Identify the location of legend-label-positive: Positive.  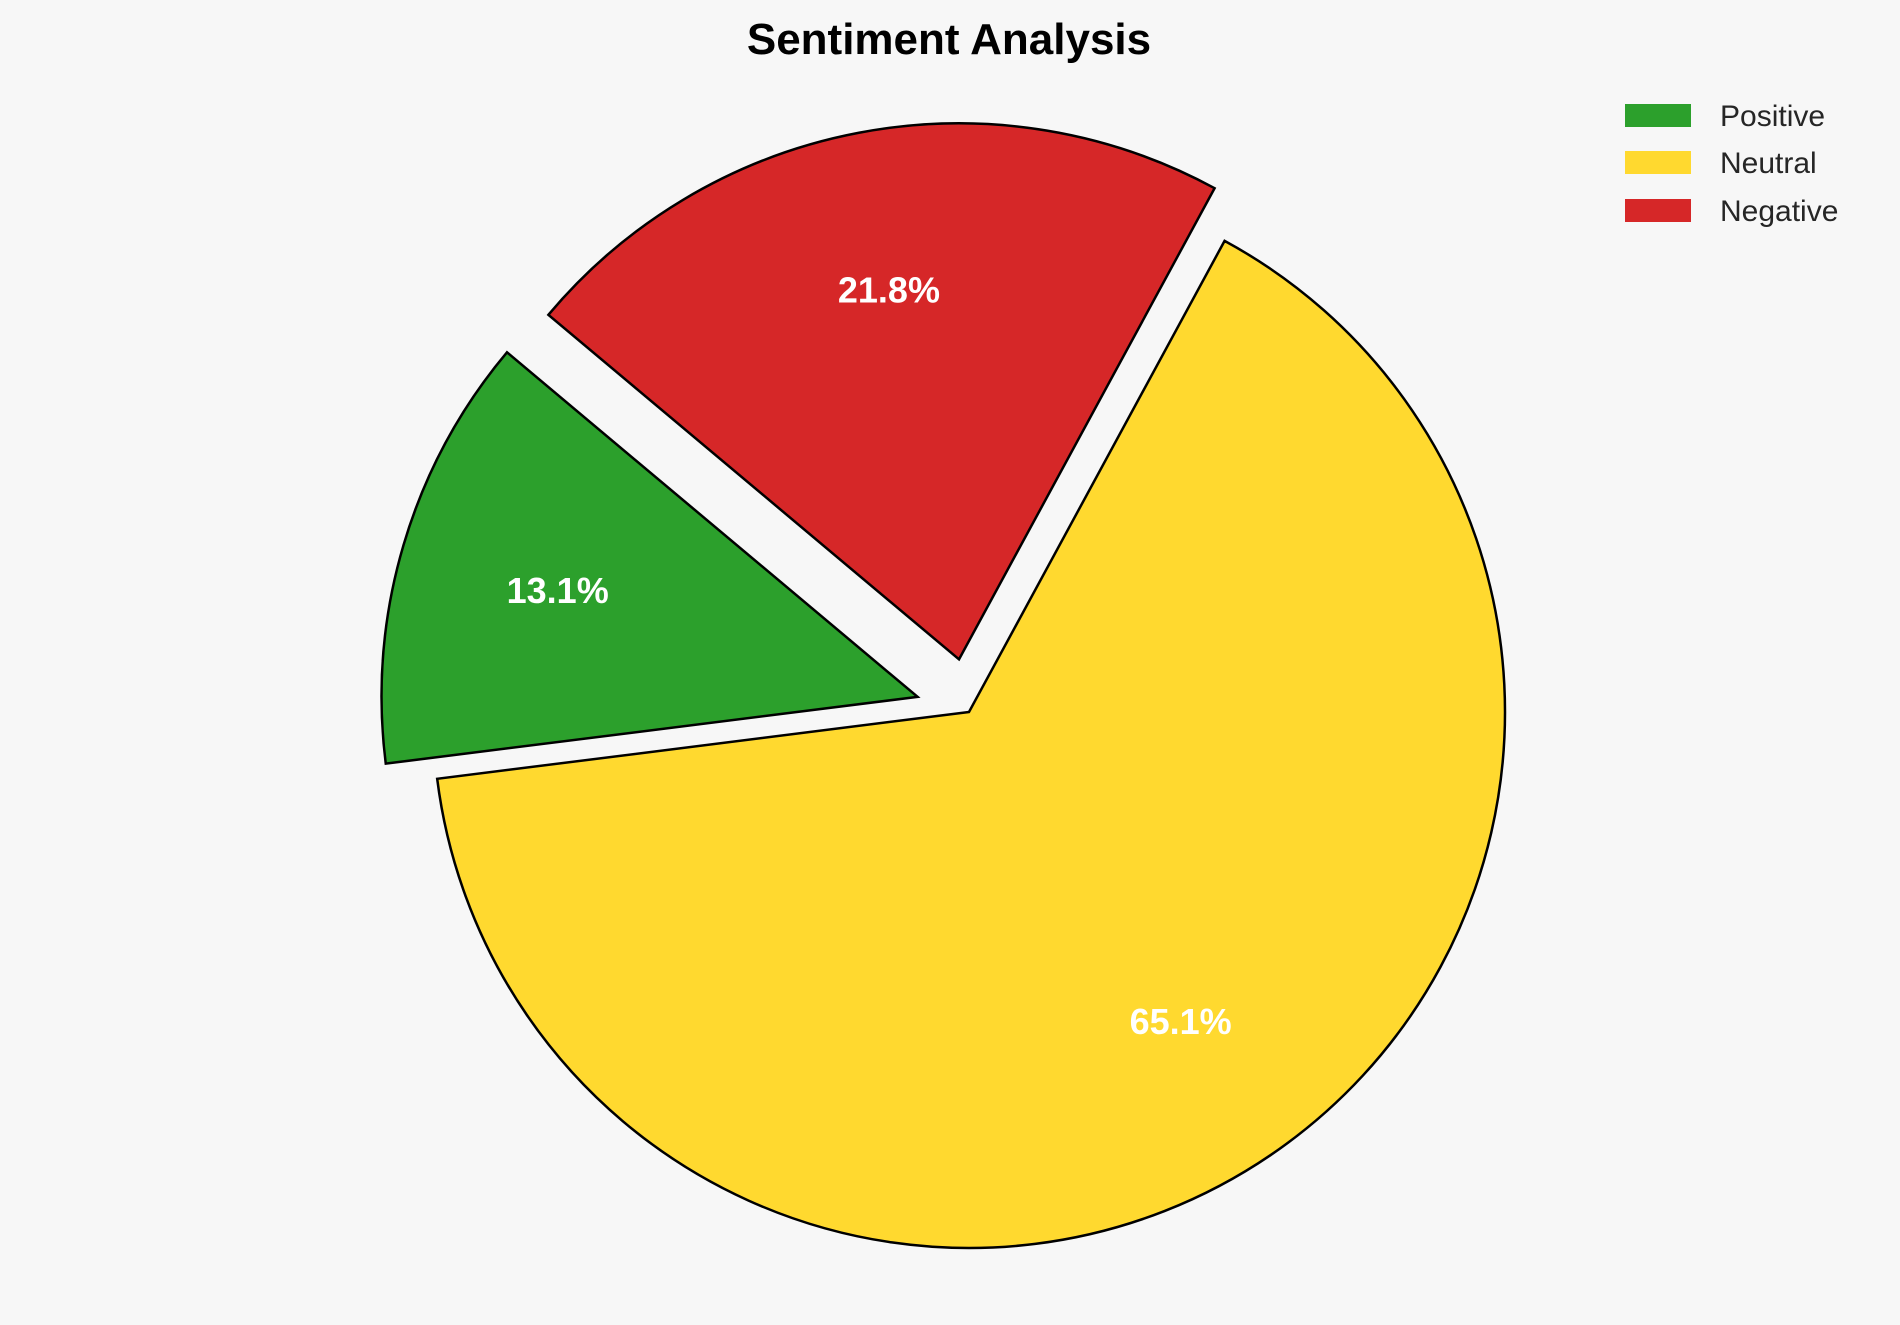
(1772, 116).